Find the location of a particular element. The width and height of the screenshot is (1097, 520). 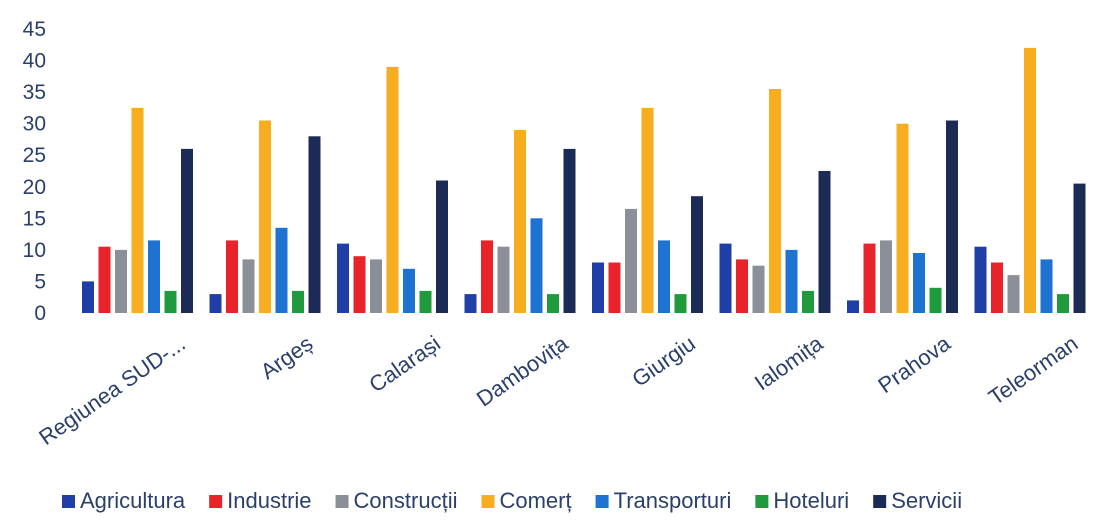

y-tick-label: 45 is located at coordinates (34, 29).